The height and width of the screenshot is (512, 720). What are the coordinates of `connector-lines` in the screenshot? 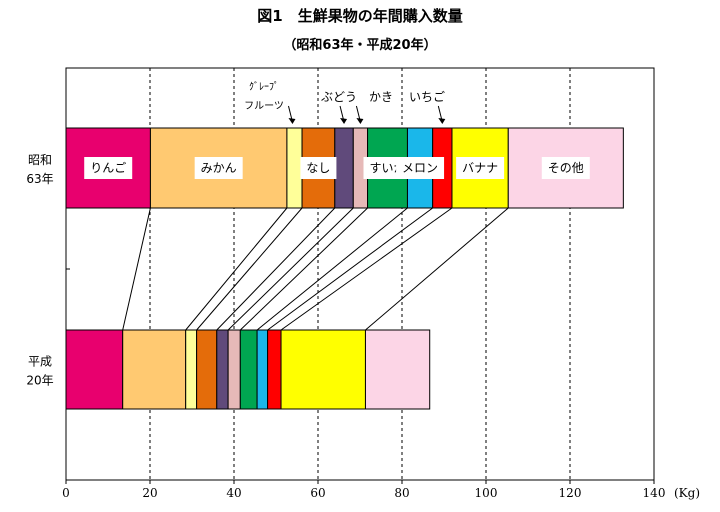 It's located at (315, 269).